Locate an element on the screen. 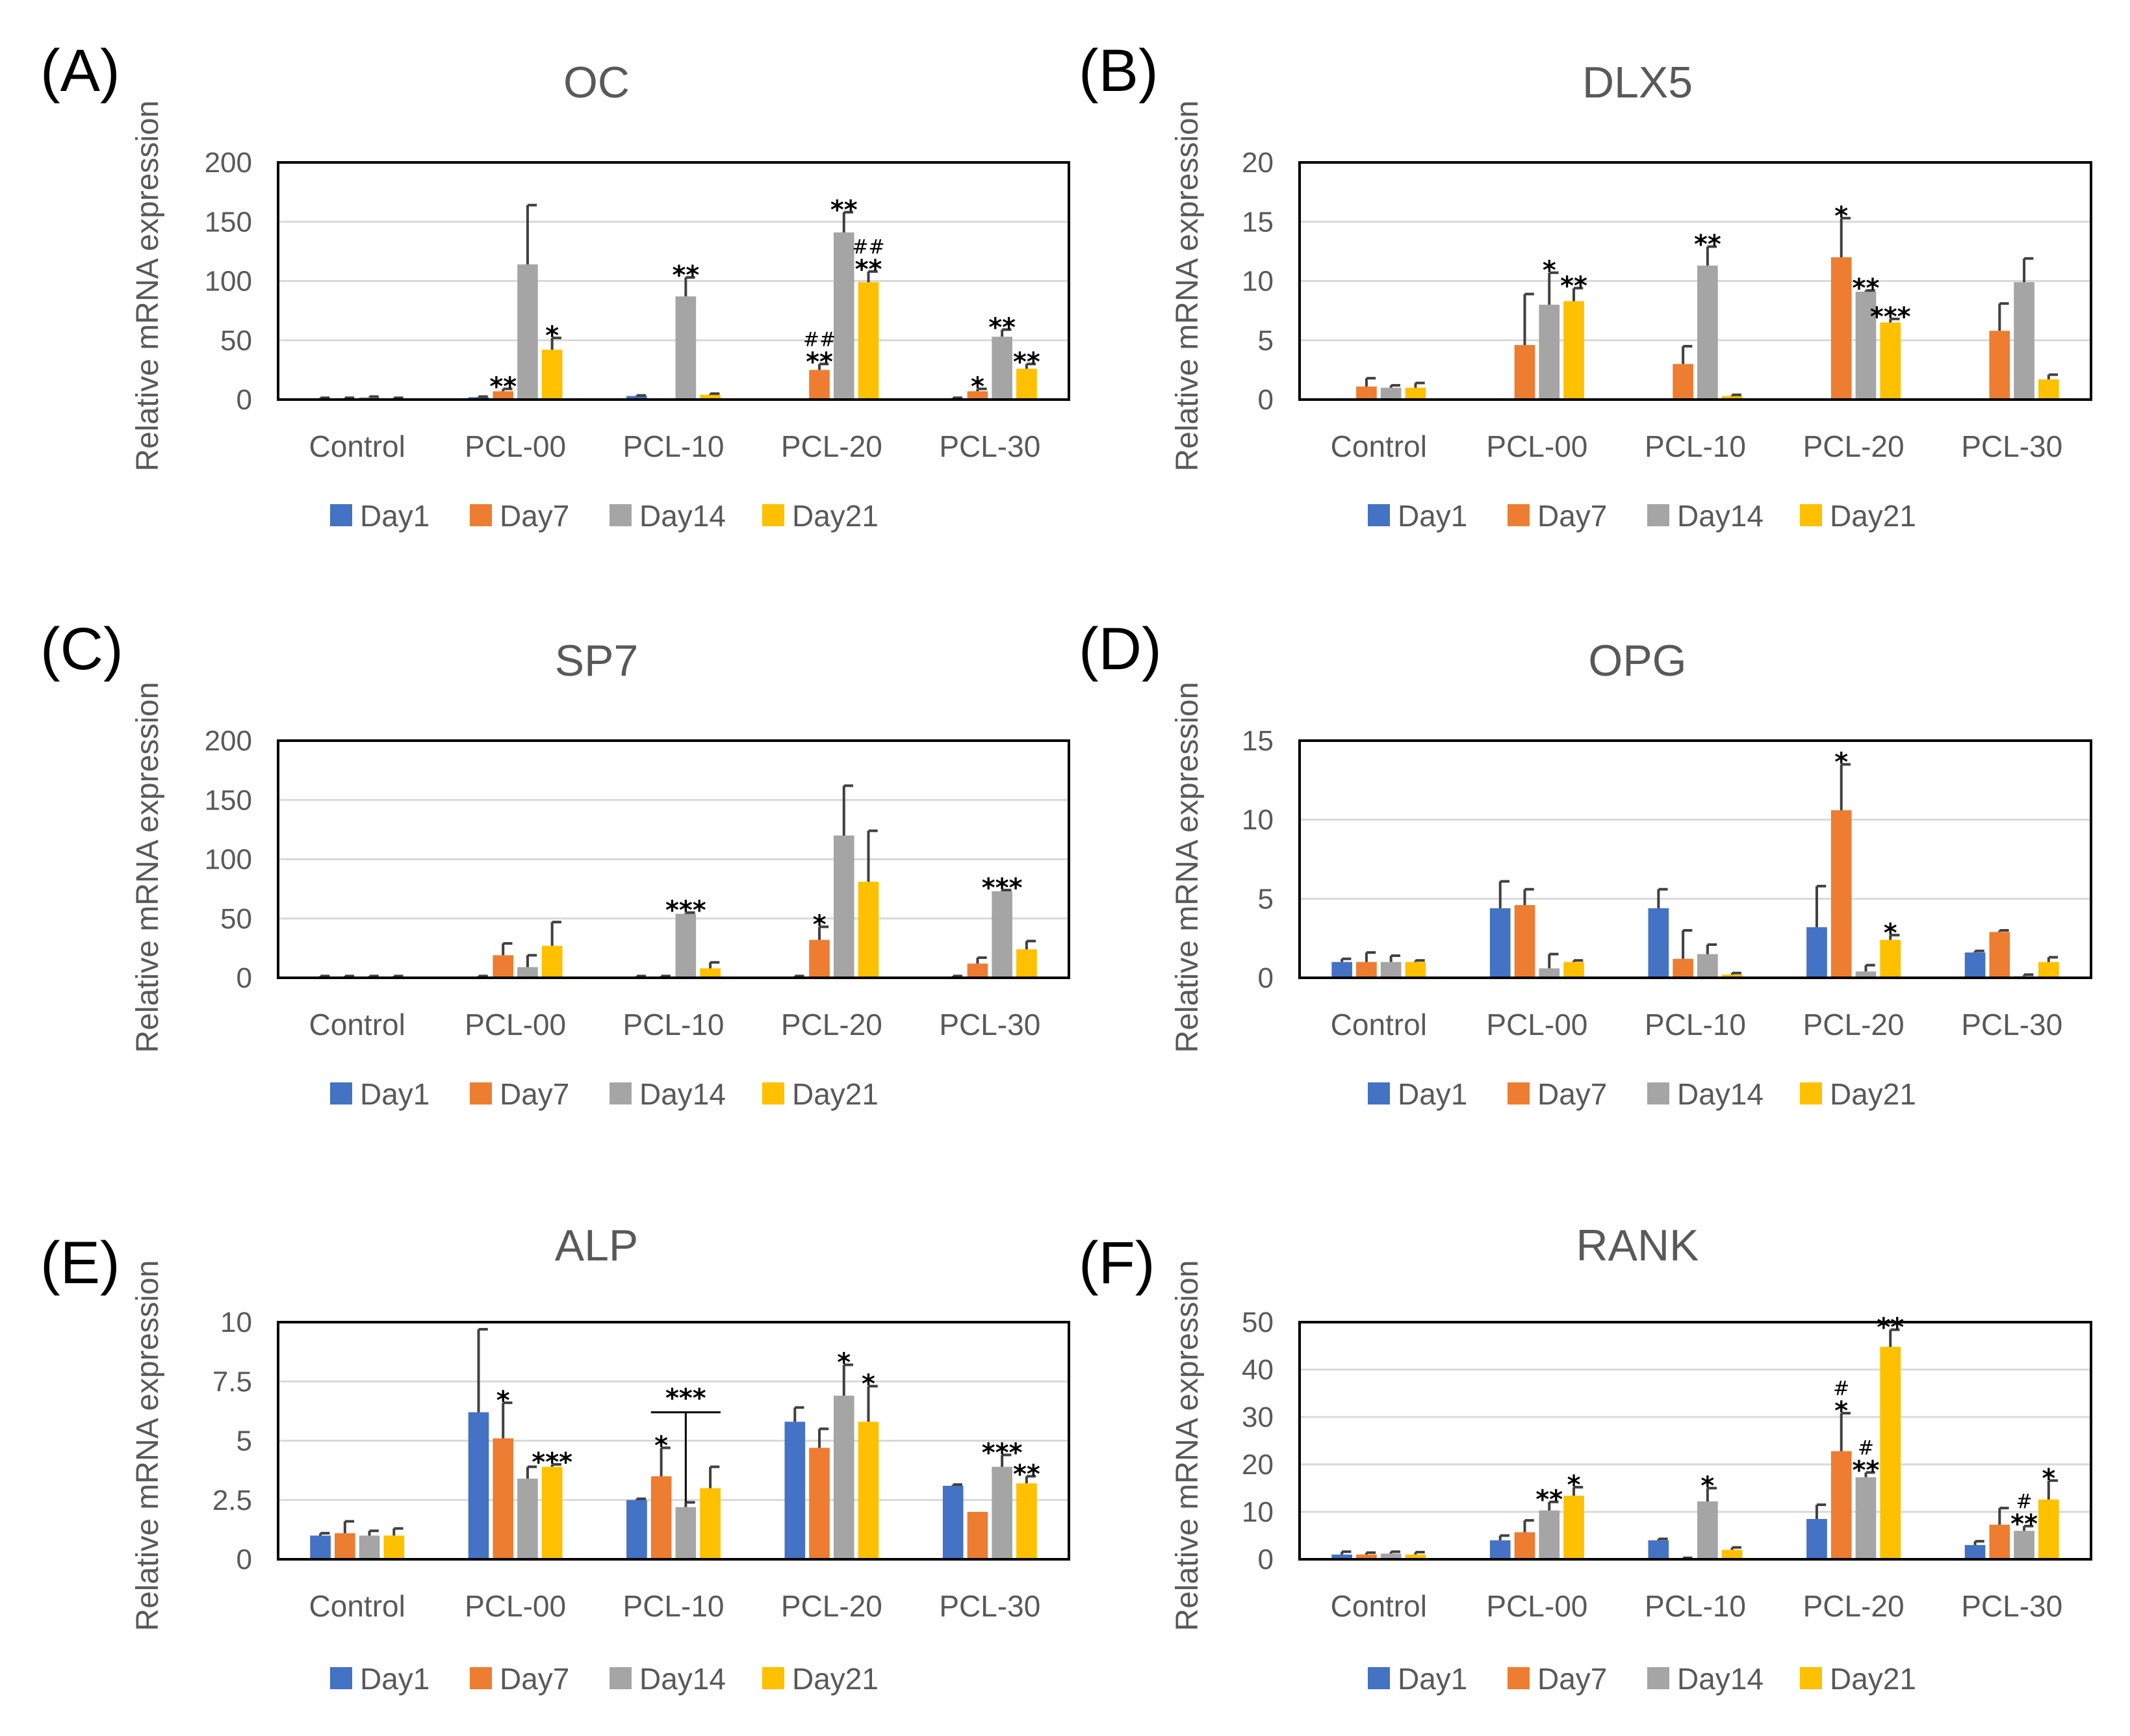  chart-title: RANK is located at coordinates (1637, 1245).